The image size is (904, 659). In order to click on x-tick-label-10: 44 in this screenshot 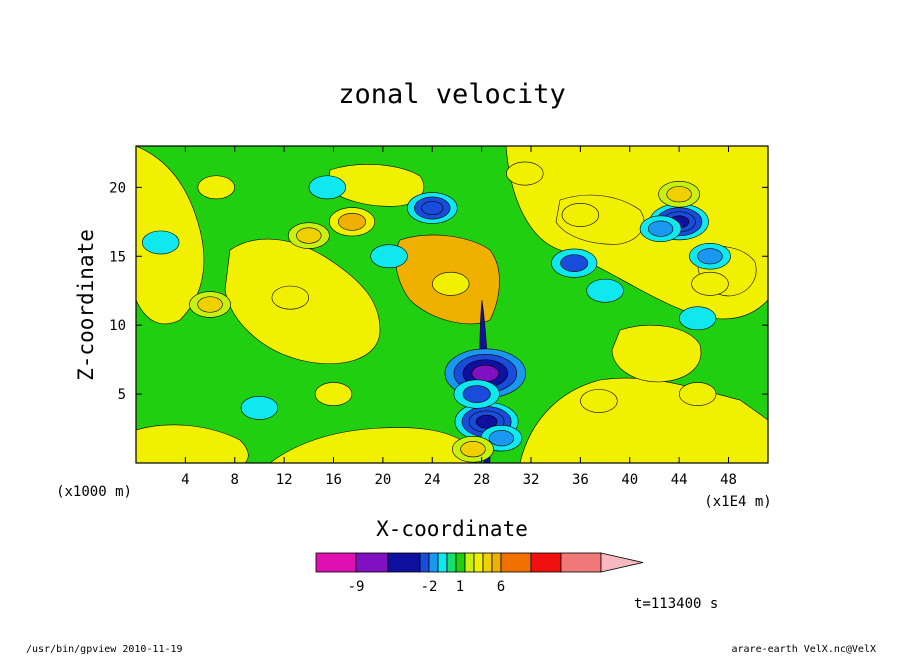, I will do `click(679, 480)`.